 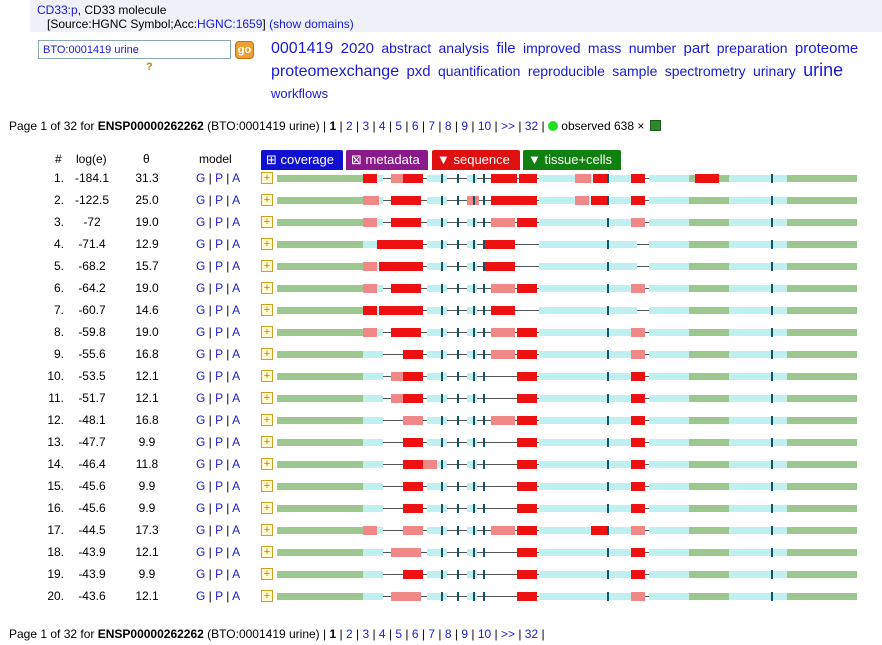 What do you see at coordinates (349, 126) in the screenshot?
I see `page-link: 2` at bounding box center [349, 126].